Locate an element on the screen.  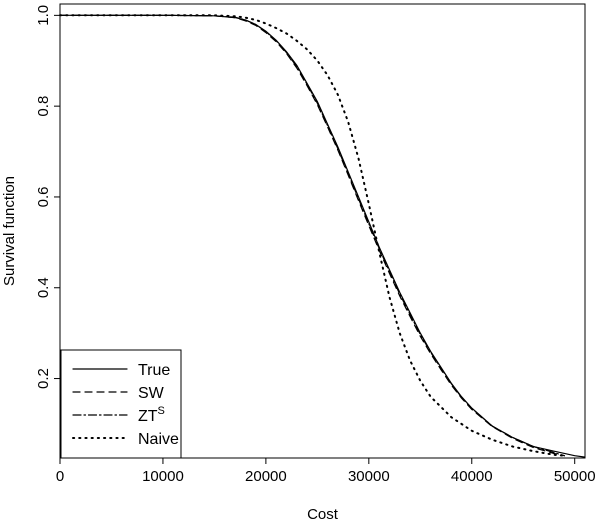
legend: True SW ZTS Naive is located at coordinates (121, 404).